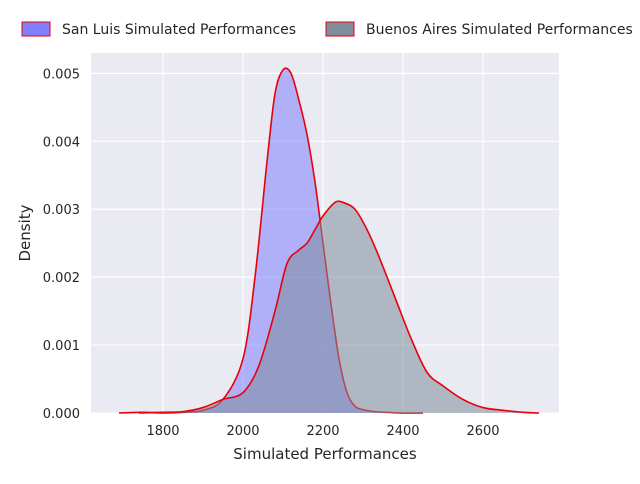 The width and height of the screenshot is (640, 484). Describe the element at coordinates (61, 244) in the screenshot. I see `y-axis-ticks: 0.000 0.001 0.002 0.003 0.004 0.005` at that location.